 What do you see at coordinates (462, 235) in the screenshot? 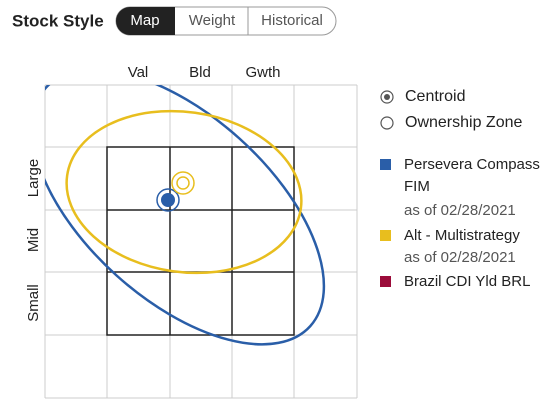
I see `legend-name: Alt - Multistrategy` at bounding box center [462, 235].